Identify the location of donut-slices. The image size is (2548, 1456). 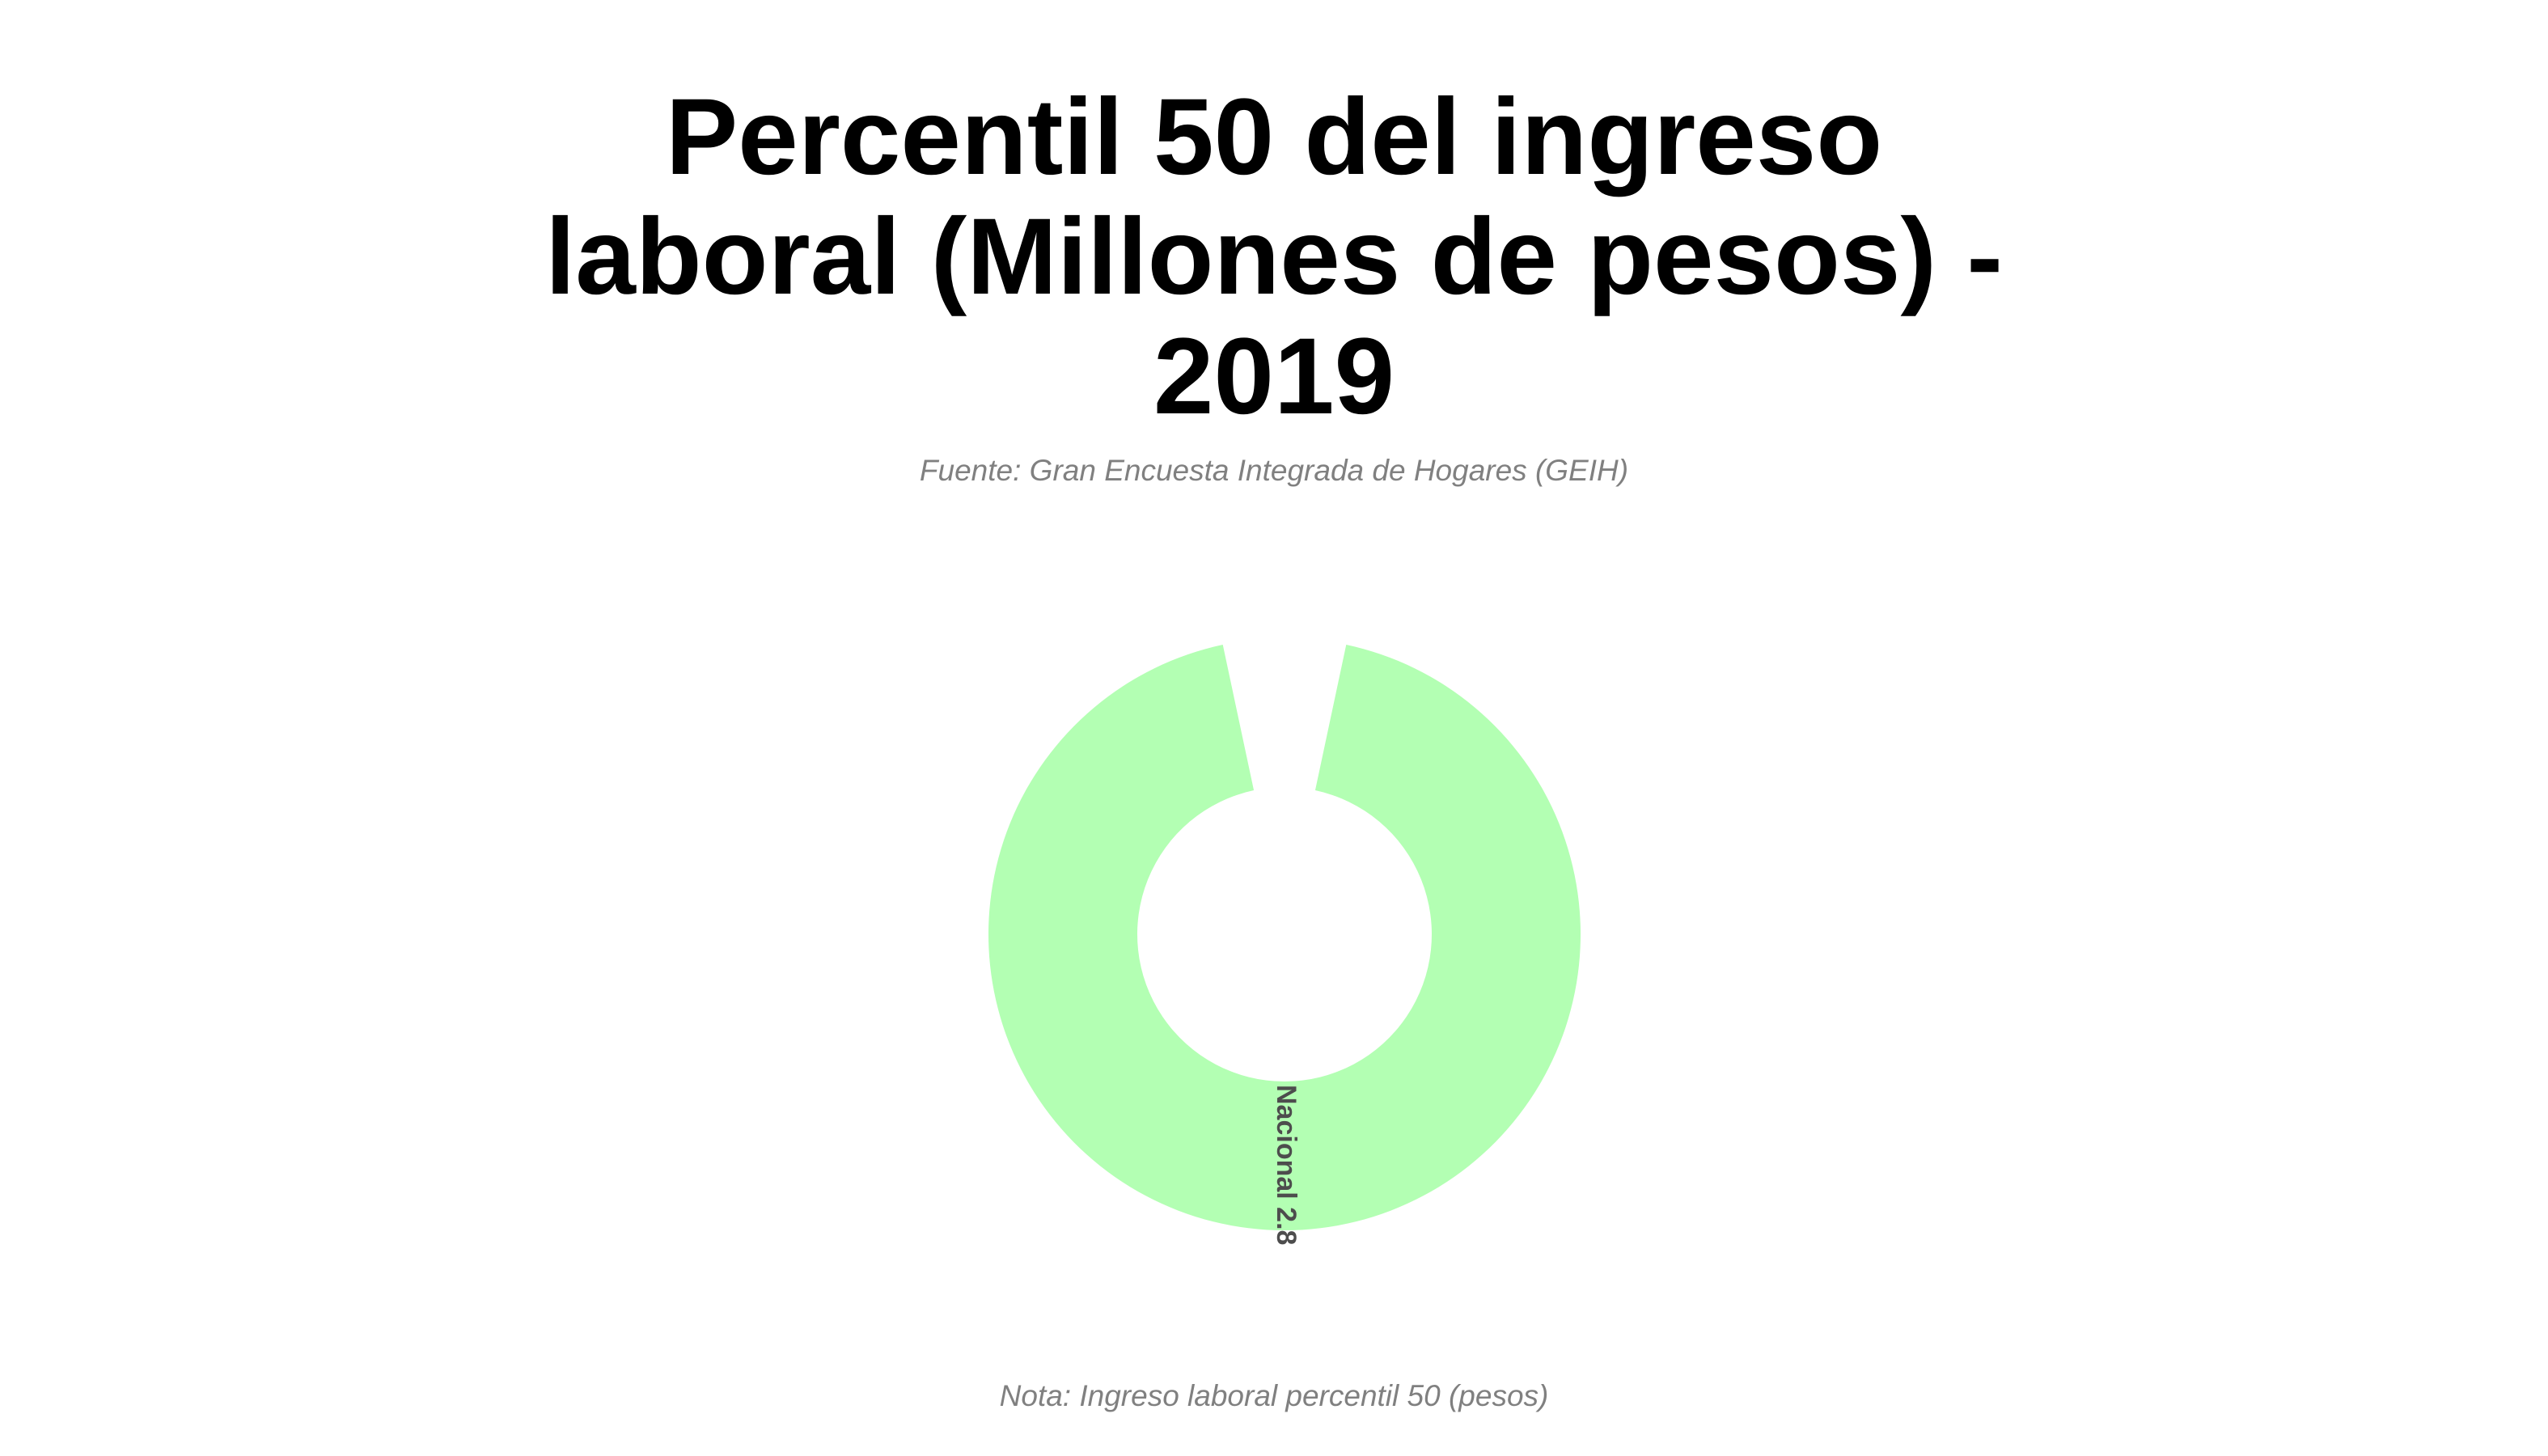
(1284, 937).